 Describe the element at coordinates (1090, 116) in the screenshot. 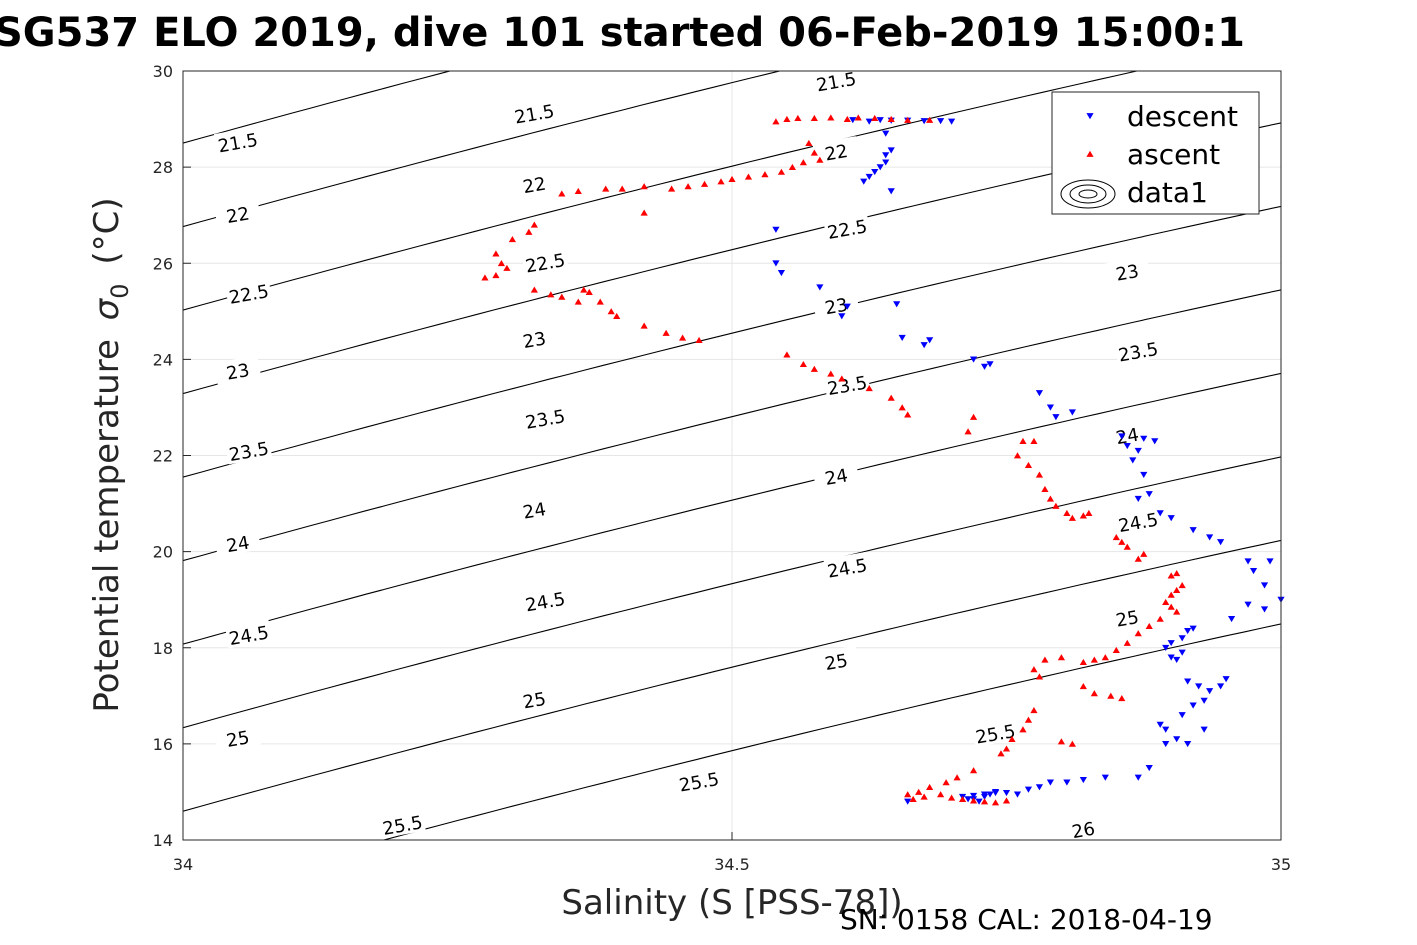

I see `legend-descent-marker` at that location.